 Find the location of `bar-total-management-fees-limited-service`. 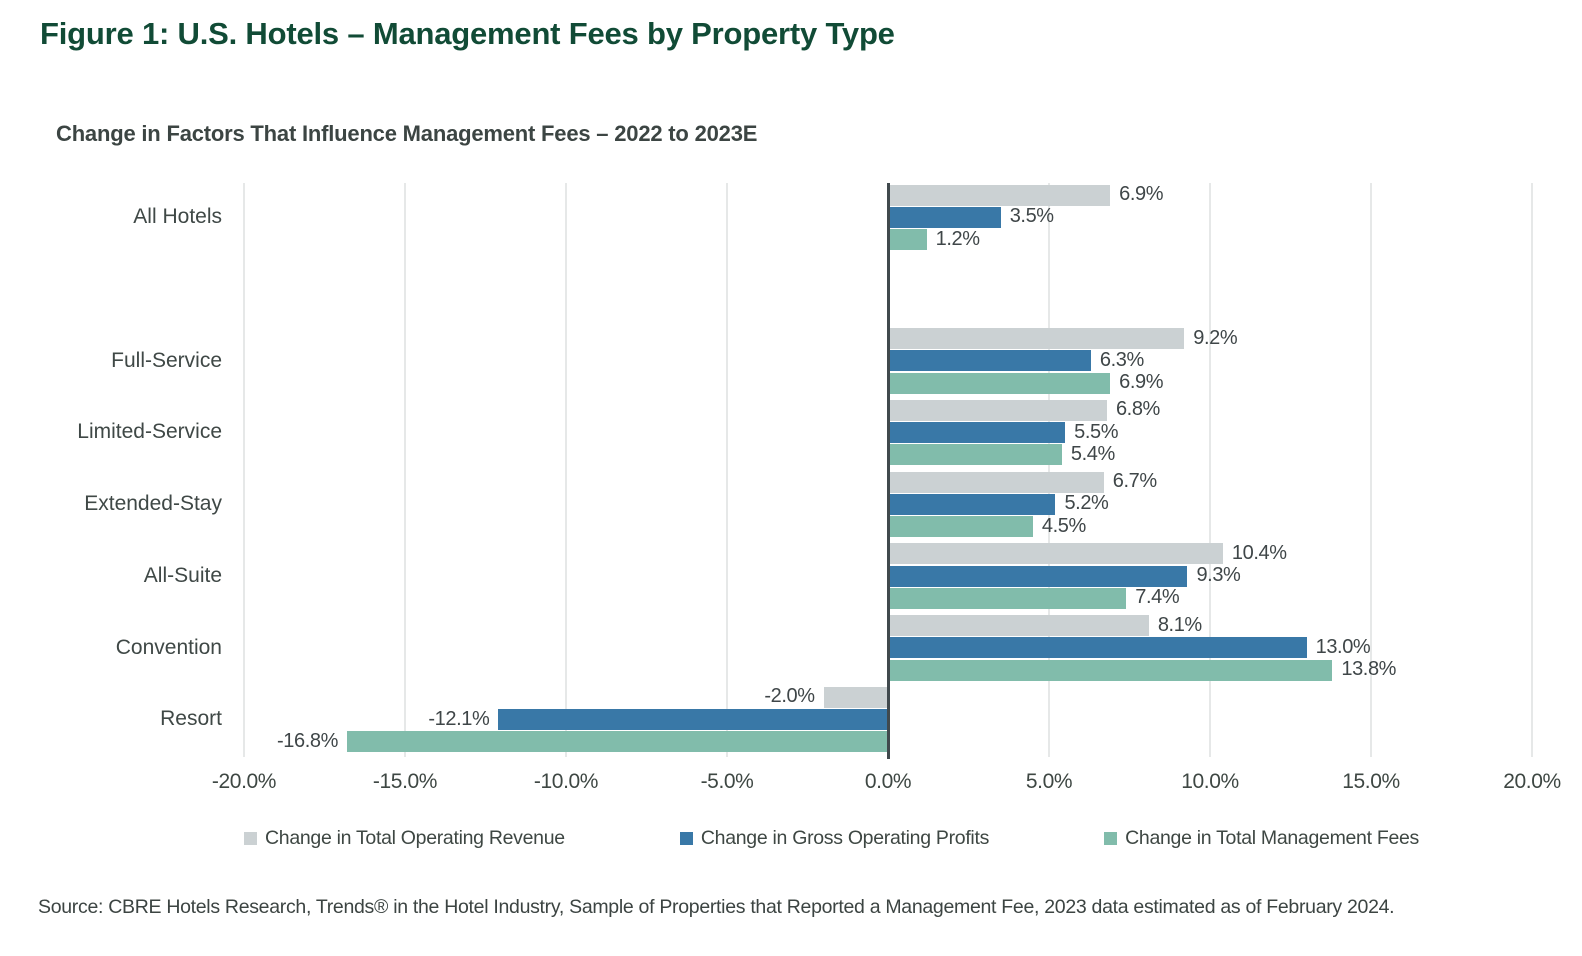

bar-total-management-fees-limited-service is located at coordinates (975, 455).